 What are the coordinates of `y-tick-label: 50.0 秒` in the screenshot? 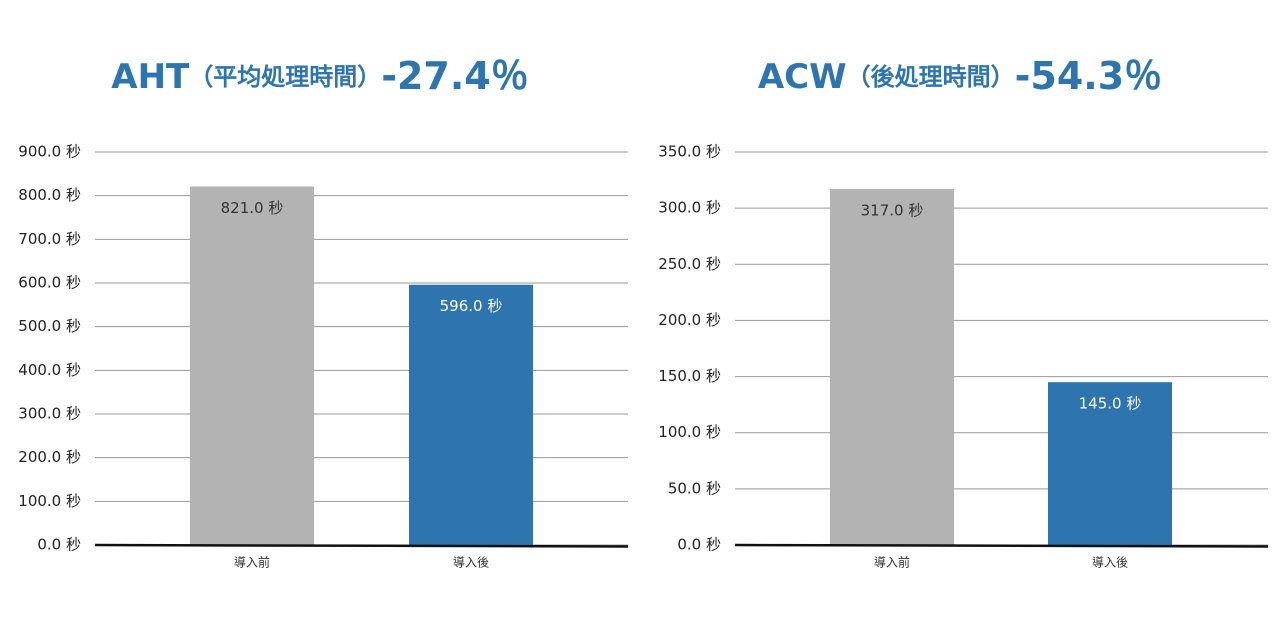 It's located at (694, 488).